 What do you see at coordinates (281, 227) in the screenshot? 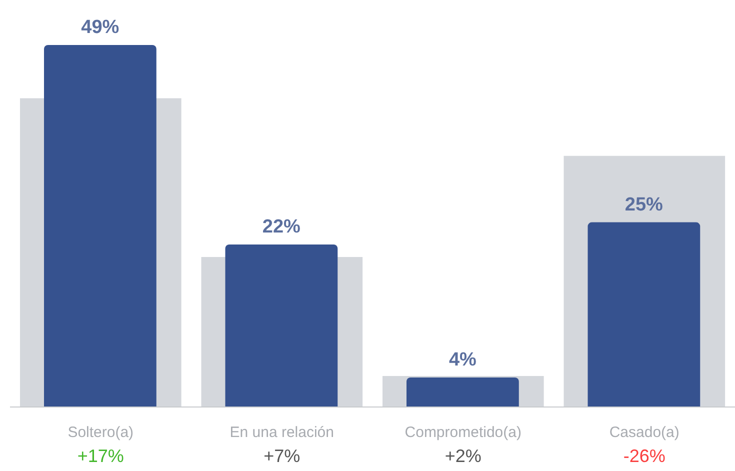
I see `data-label: 22%` at bounding box center [281, 227].